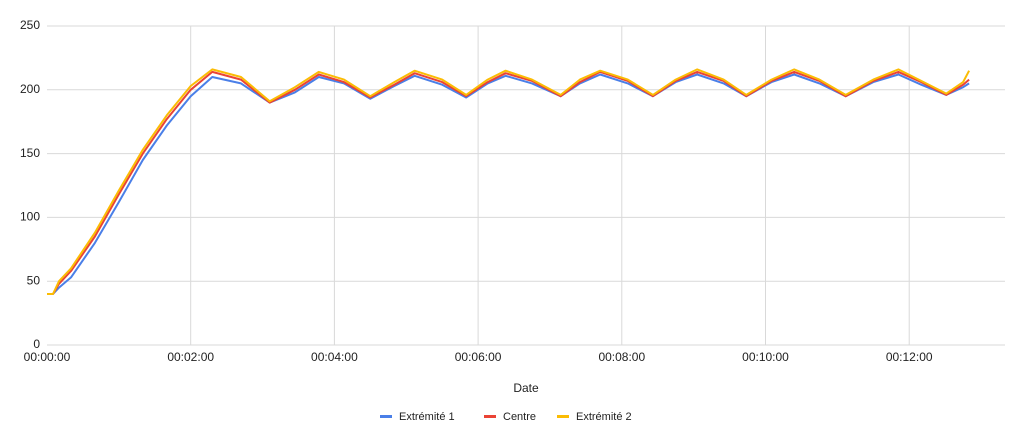 This screenshot has height=445, width=1024. Describe the element at coordinates (909, 357) in the screenshot. I see `x-tick-label: 00:12:00` at that location.